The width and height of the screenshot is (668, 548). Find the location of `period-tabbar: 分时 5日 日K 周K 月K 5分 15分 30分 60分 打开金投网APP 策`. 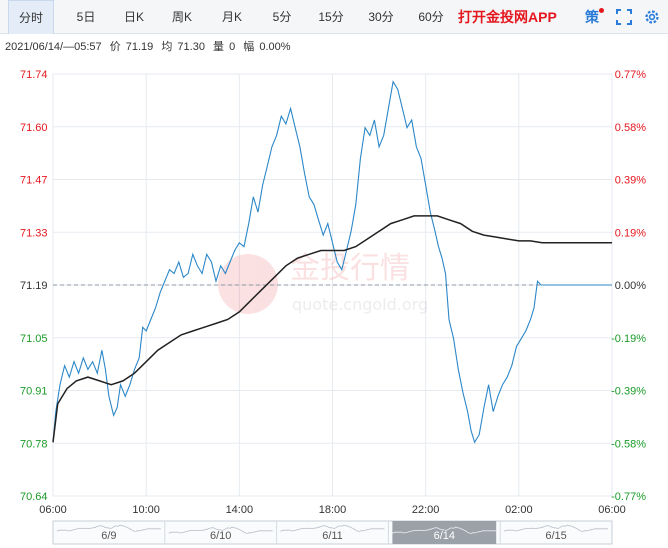

period-tabbar: 分时 5日 日K 周K 月K 5分 15分 30分 60分 打开金投网APP 策 is located at coordinates (334, 17).